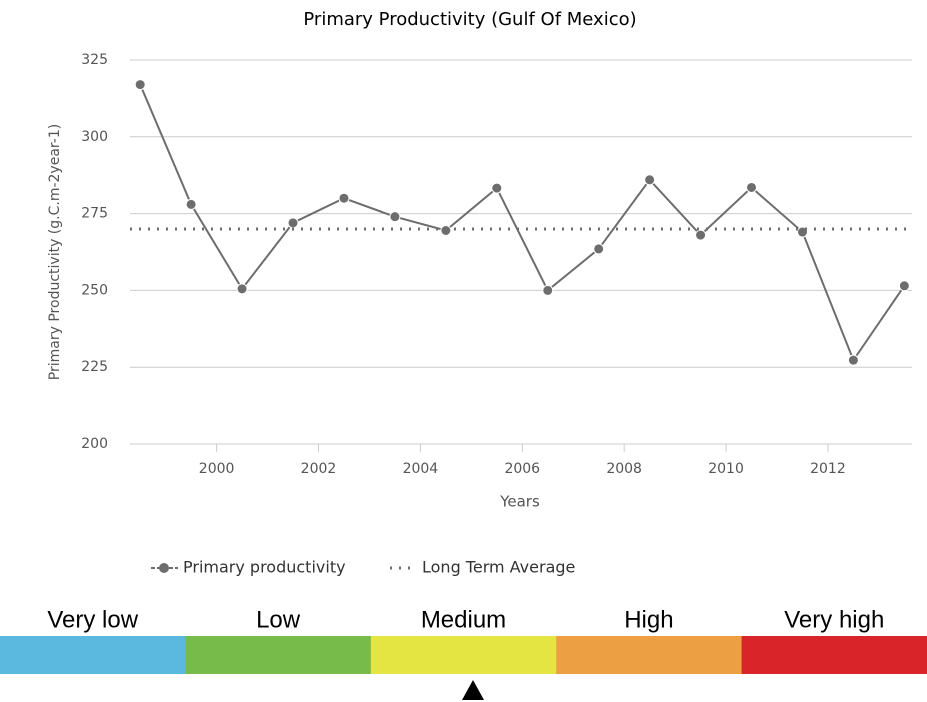 This screenshot has height=702, width=927. Describe the element at coordinates (498, 567) in the screenshot. I see `legend-label: Long Term Average` at that location.